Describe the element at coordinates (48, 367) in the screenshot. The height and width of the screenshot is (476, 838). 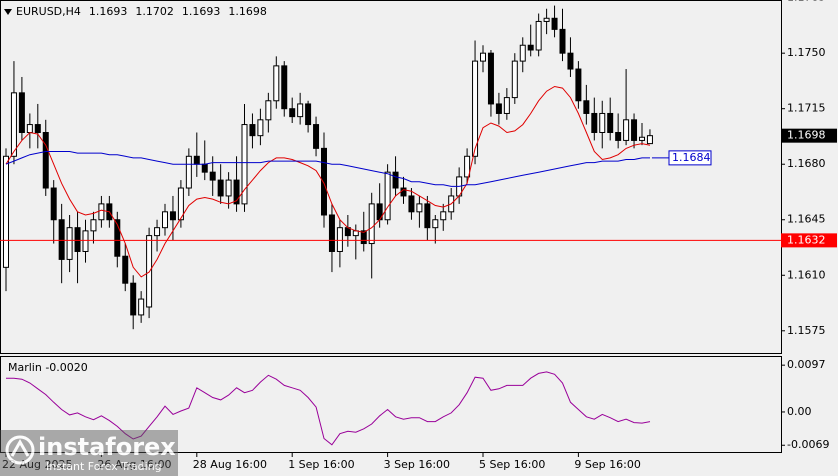
I see `oscillator-title: Marlin -0.0020` at that location.